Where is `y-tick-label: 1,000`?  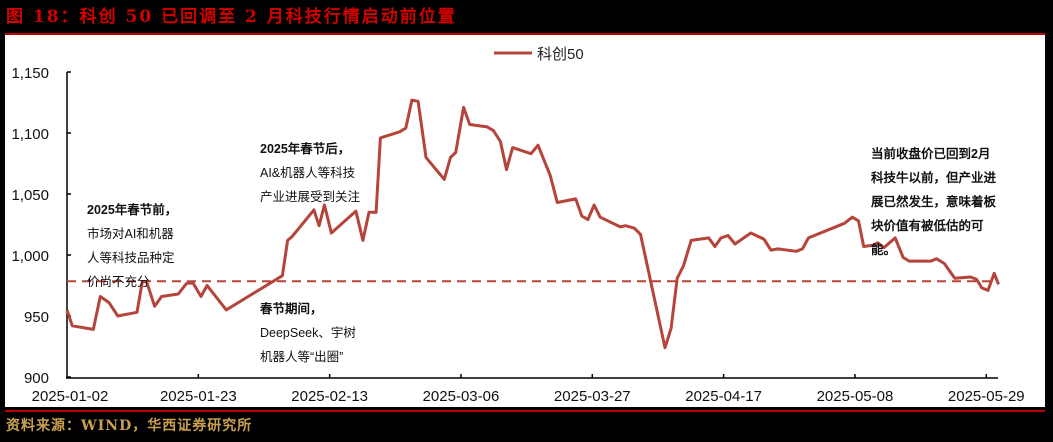
y-tick-label: 1,000 is located at coordinates (30, 256).